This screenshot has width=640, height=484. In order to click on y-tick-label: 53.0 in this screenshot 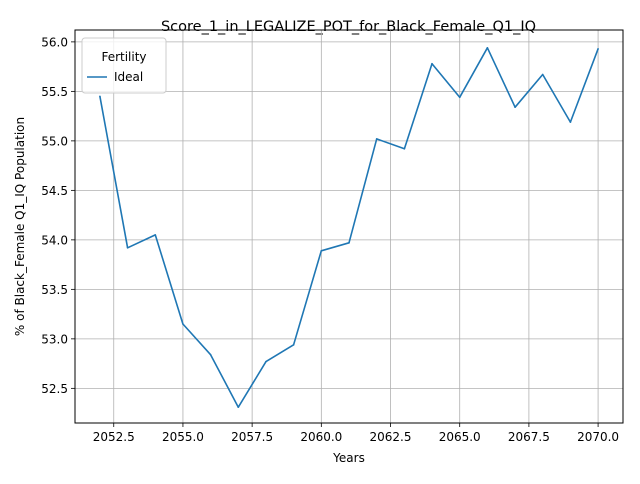, I will do `click(54, 339)`.